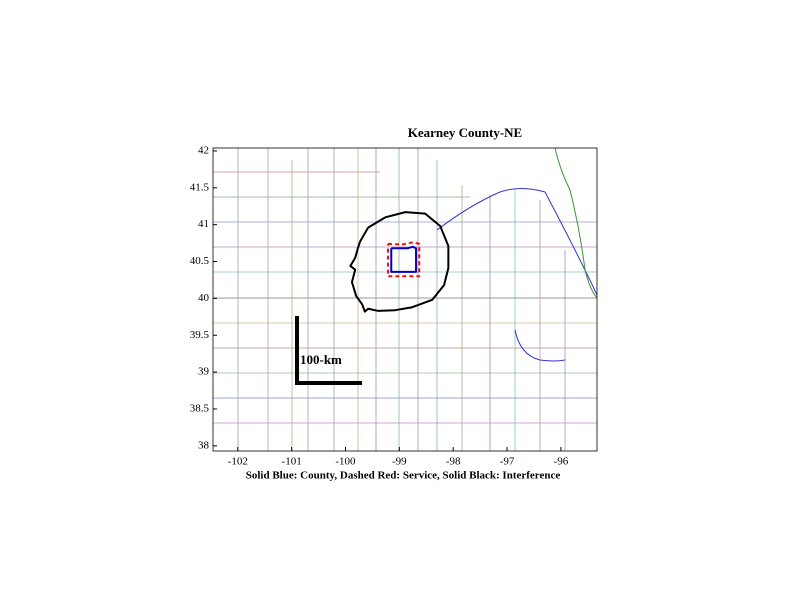 The image size is (792, 612). What do you see at coordinates (345, 462) in the screenshot?
I see `x-tick-label: -100` at bounding box center [345, 462].